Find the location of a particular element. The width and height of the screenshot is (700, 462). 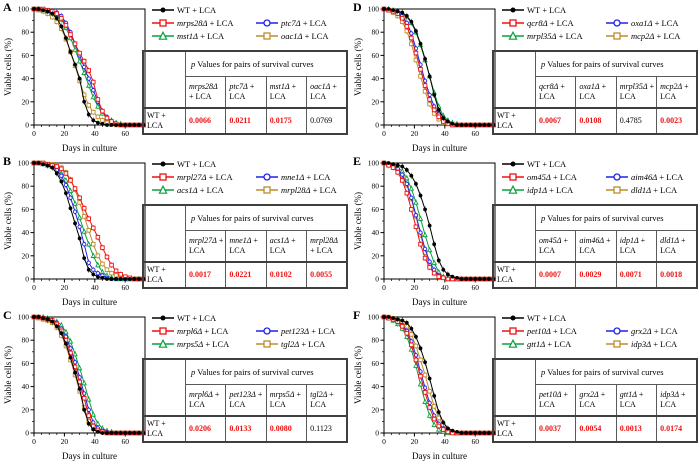

chart-legend: WT + LCA mrpl6Δ + LCA pet123Δ + LC is located at coordinates (243, 332).